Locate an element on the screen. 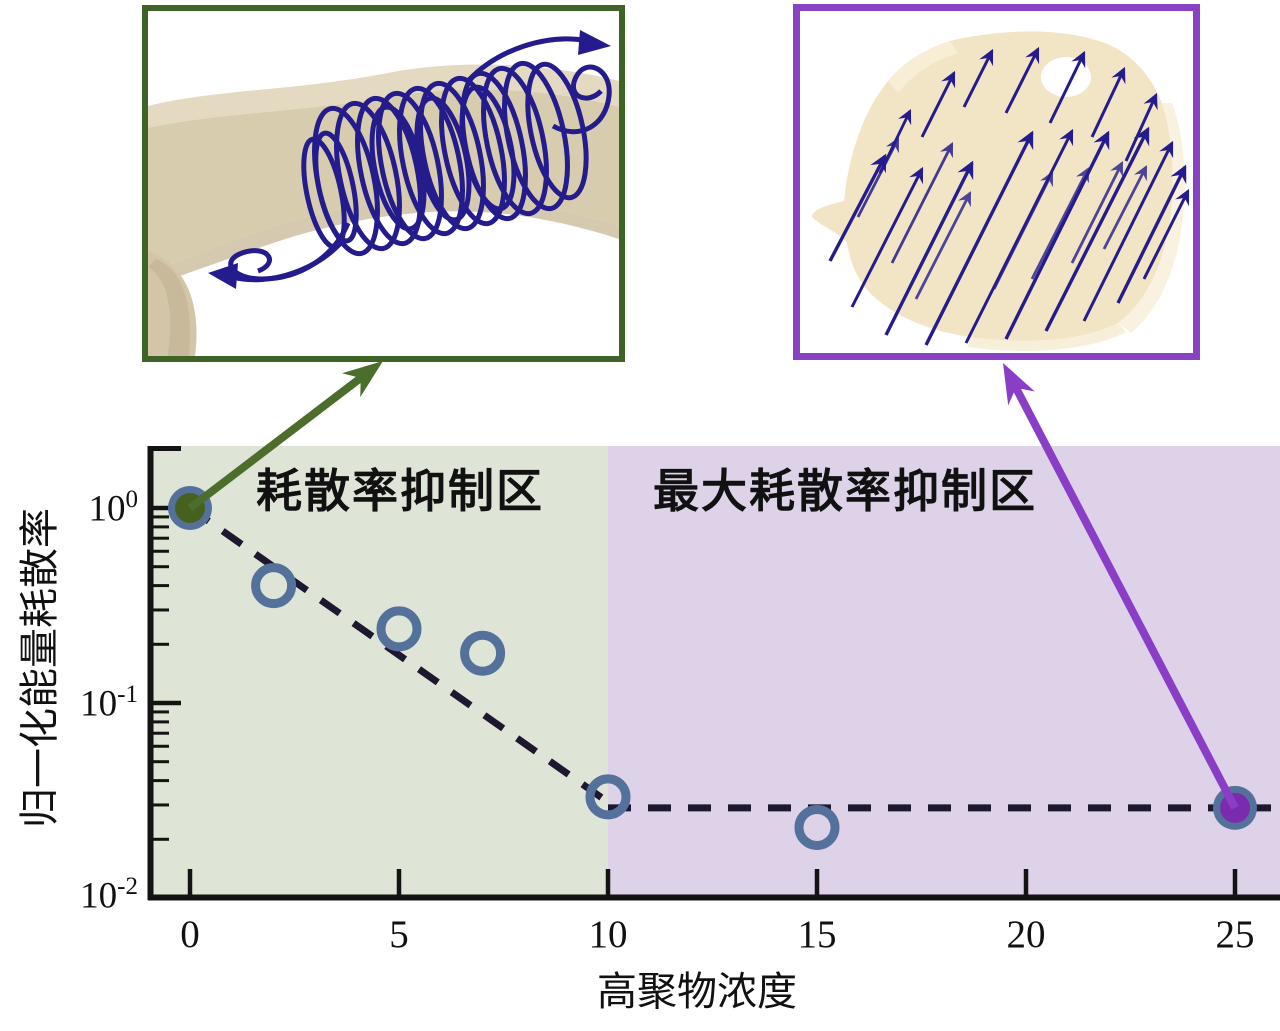 This screenshot has height=1031, width=1280. y-tick-label-1e-2: 10⁻² is located at coordinates (109, 895).